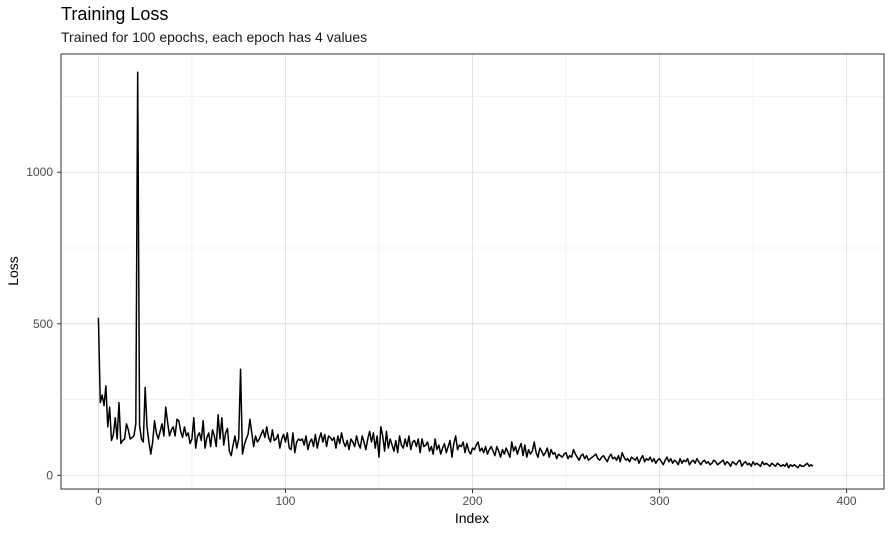  I want to click on y-tick-label: 0, so click(49, 475).